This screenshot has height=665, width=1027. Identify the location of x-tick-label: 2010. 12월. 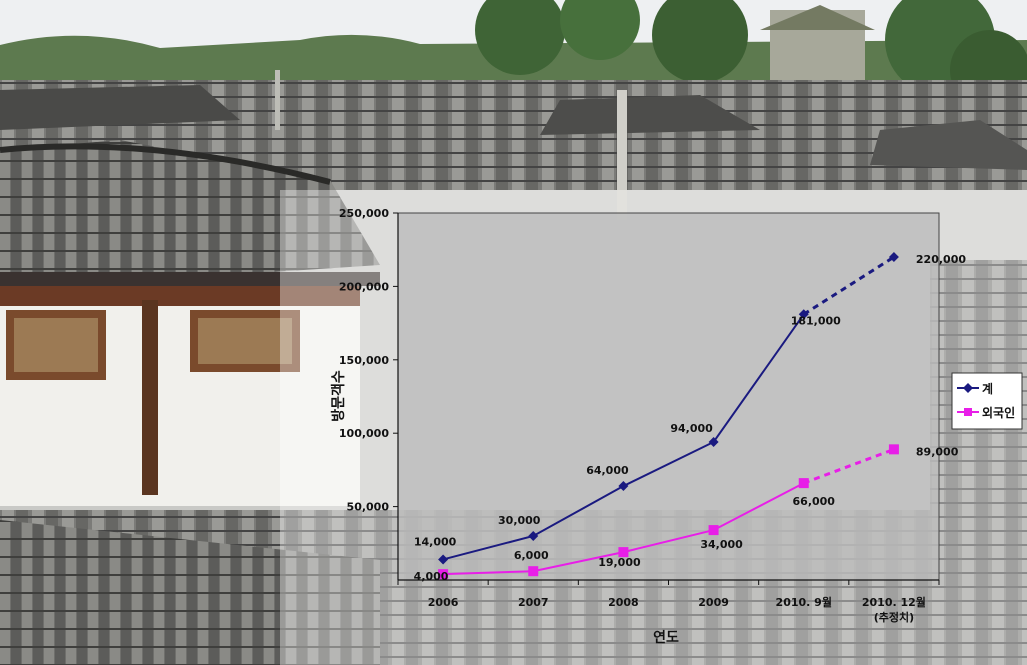
(894, 602).